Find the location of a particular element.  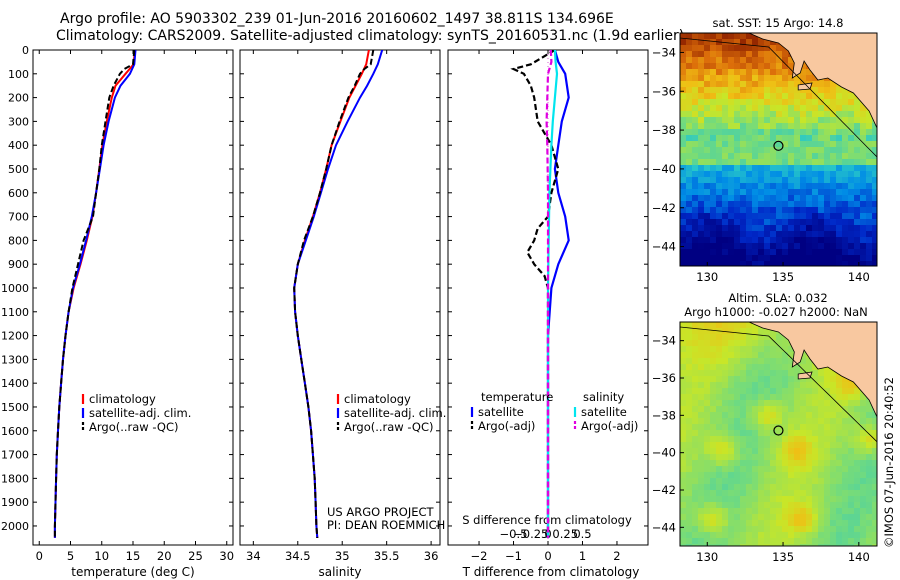

x-tick-label: 10 is located at coordinates (101, 556).